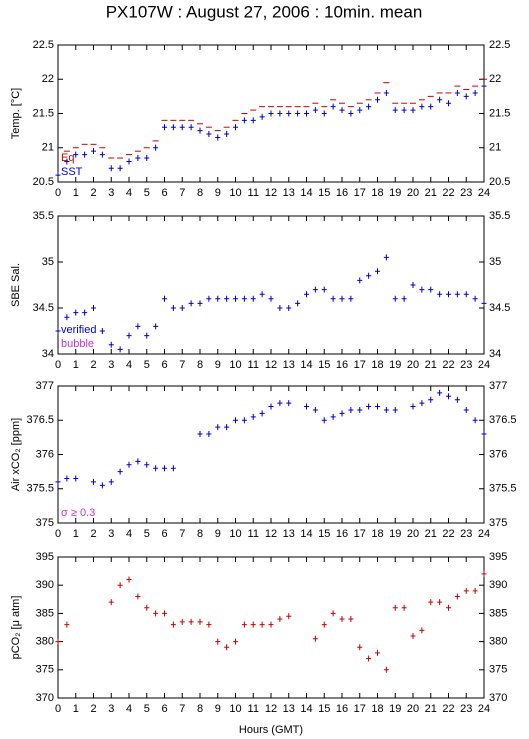 The image size is (529, 739). Describe the element at coordinates (45, 454) in the screenshot. I see `y-tick-label: 376` at that location.